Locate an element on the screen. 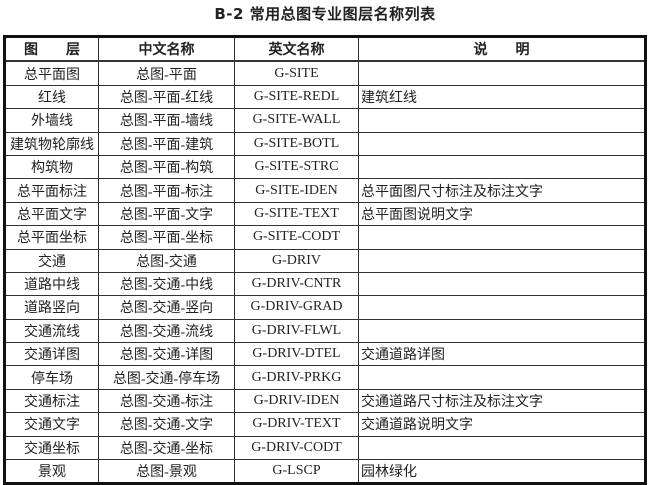 This screenshot has height=485, width=650. english-name-cell: G-SITE-REDL is located at coordinates (296, 97).